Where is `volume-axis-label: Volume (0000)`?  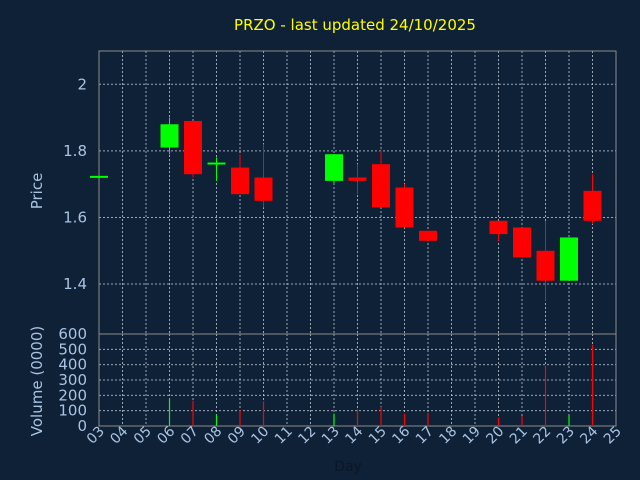
volume-axis-label: Volume (0000) is located at coordinates (37, 381).